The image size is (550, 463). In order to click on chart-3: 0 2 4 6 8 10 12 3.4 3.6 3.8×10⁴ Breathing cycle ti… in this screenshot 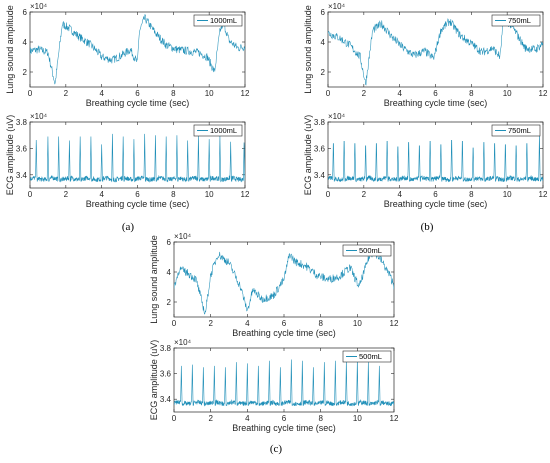, I will do `click(425, 160)`.